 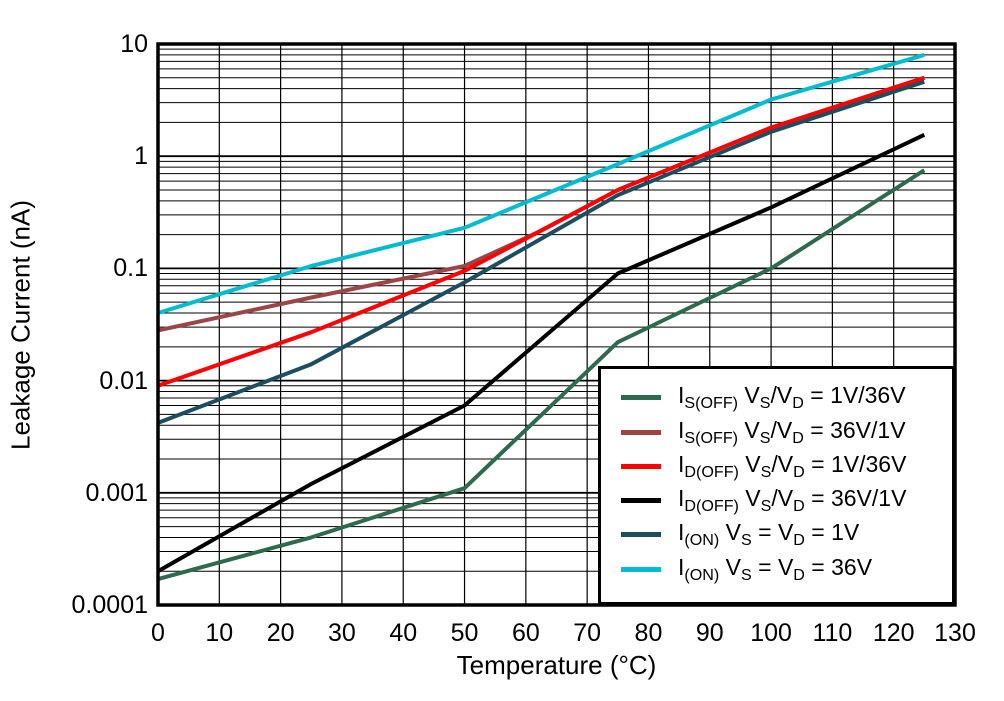 What do you see at coordinates (792, 500) in the screenshot?
I see `legend-label: ID(OFF) VS/VD = 36V/1V` at bounding box center [792, 500].